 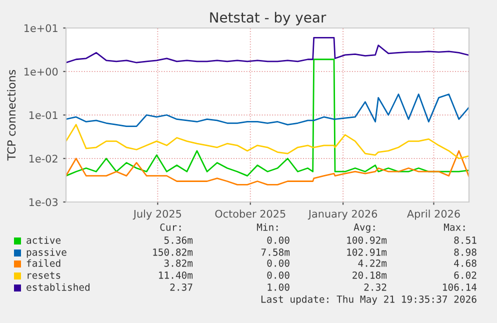 I want to click on legend-label: passive, so click(x=46, y=253).